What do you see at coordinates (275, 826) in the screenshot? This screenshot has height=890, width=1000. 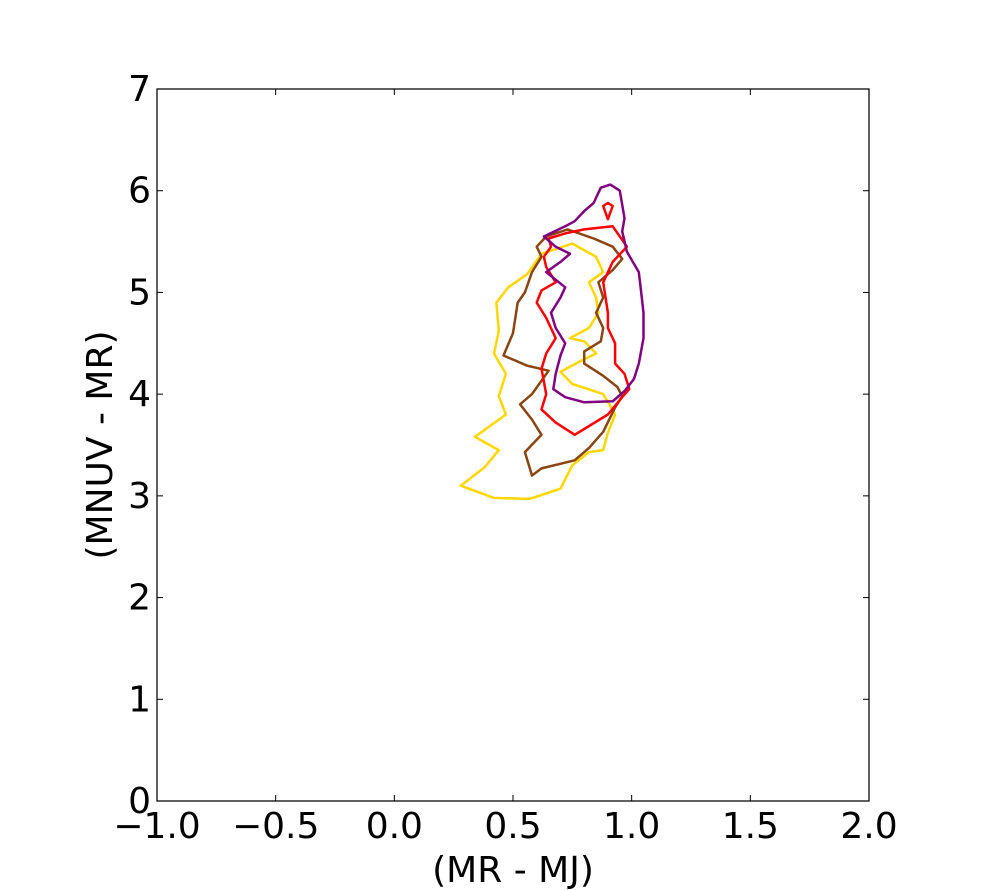 I see `x-tick-label: −0.5` at bounding box center [275, 826].